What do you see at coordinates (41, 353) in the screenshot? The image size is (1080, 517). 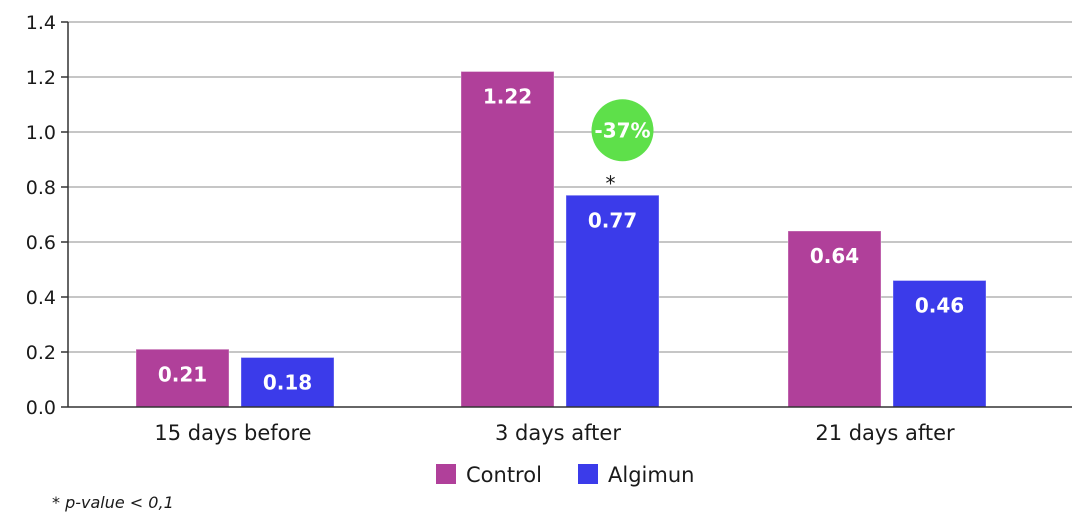 I see `y-tick-label: 0.2` at bounding box center [41, 353].